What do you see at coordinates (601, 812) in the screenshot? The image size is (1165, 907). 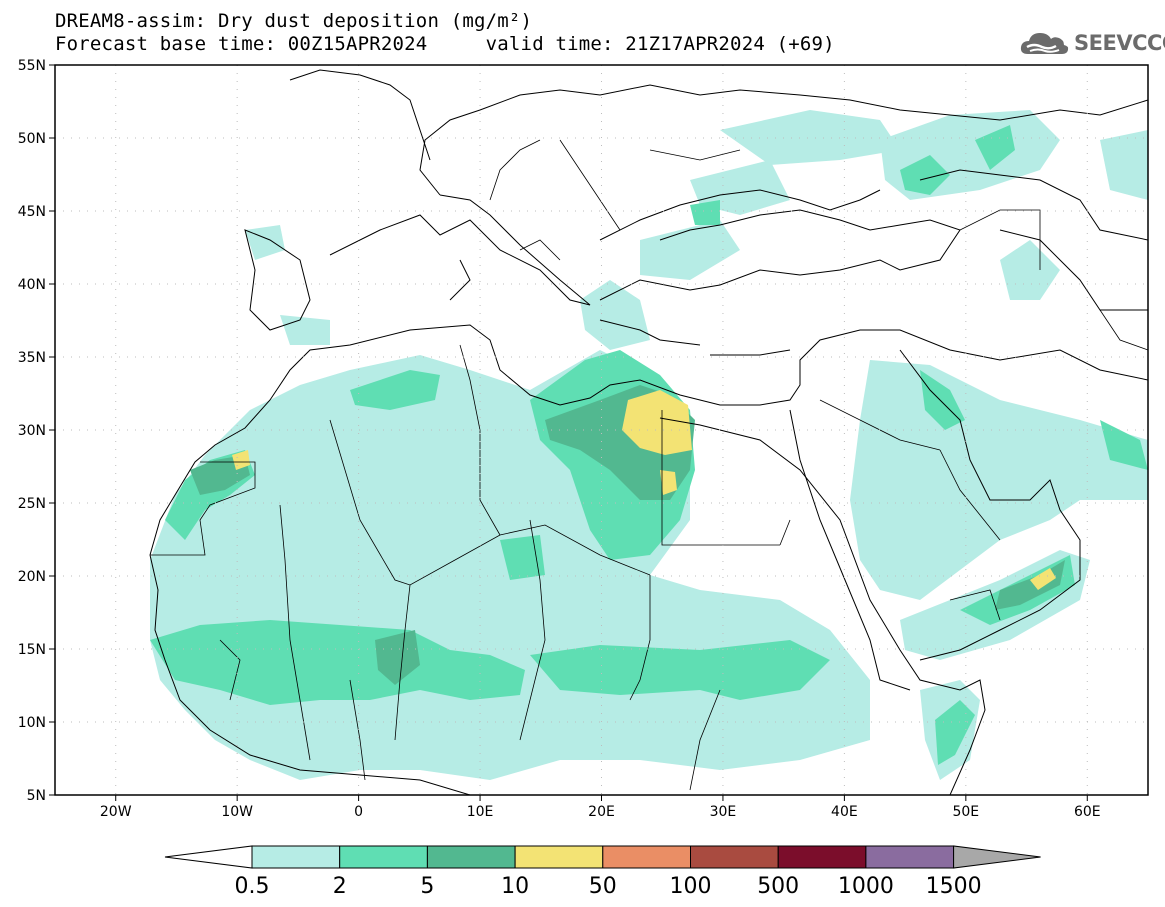 I see `lon-tick-label: 20E` at bounding box center [601, 812].